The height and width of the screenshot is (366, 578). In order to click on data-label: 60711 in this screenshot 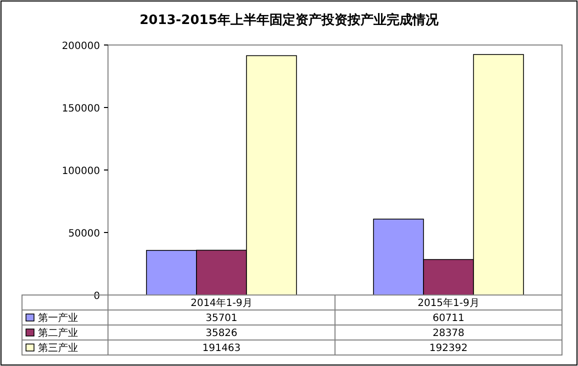, I will do `click(448, 318)`.